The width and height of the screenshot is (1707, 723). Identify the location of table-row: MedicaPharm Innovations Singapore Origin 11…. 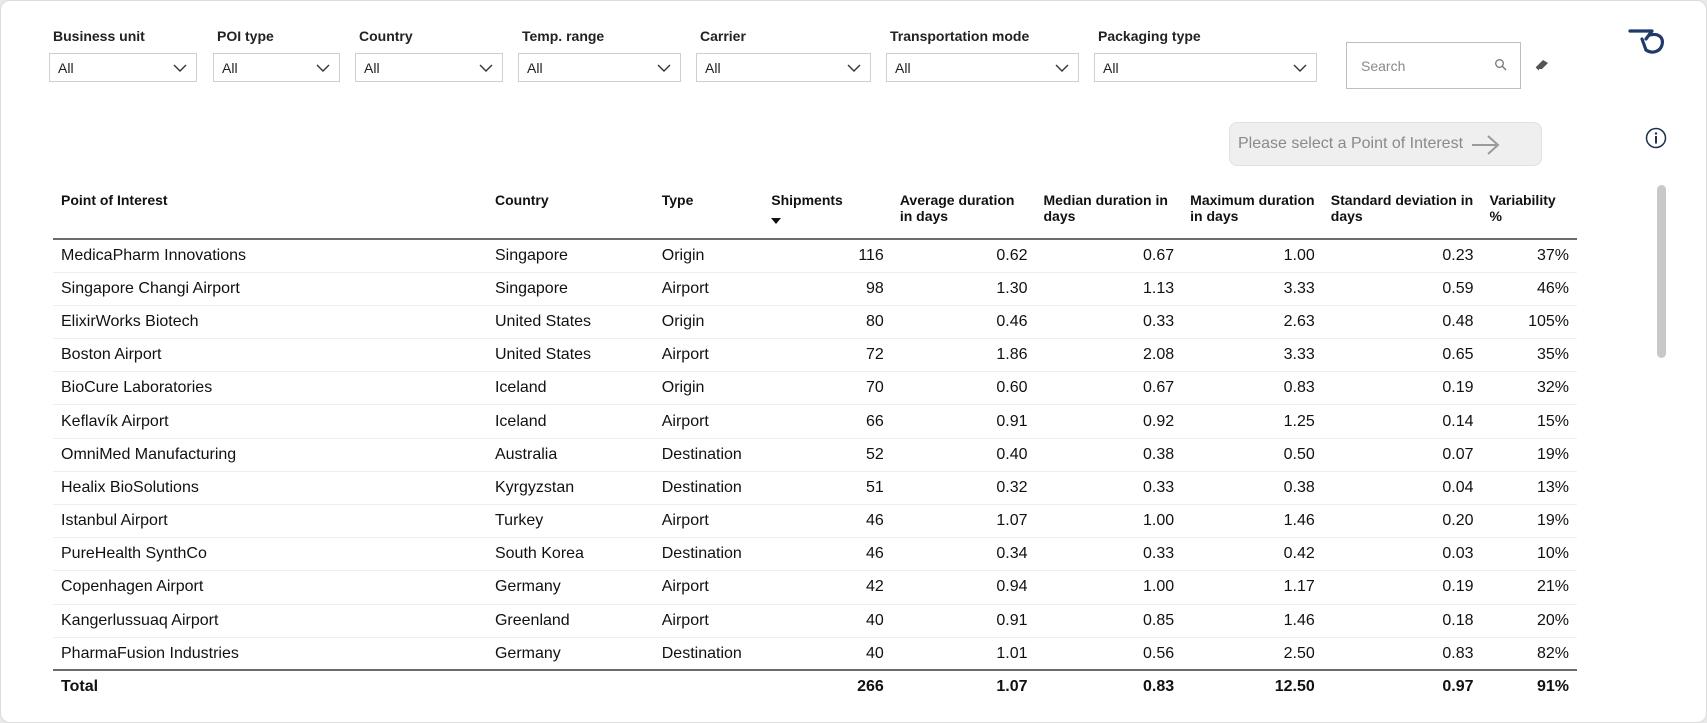
(815, 256).